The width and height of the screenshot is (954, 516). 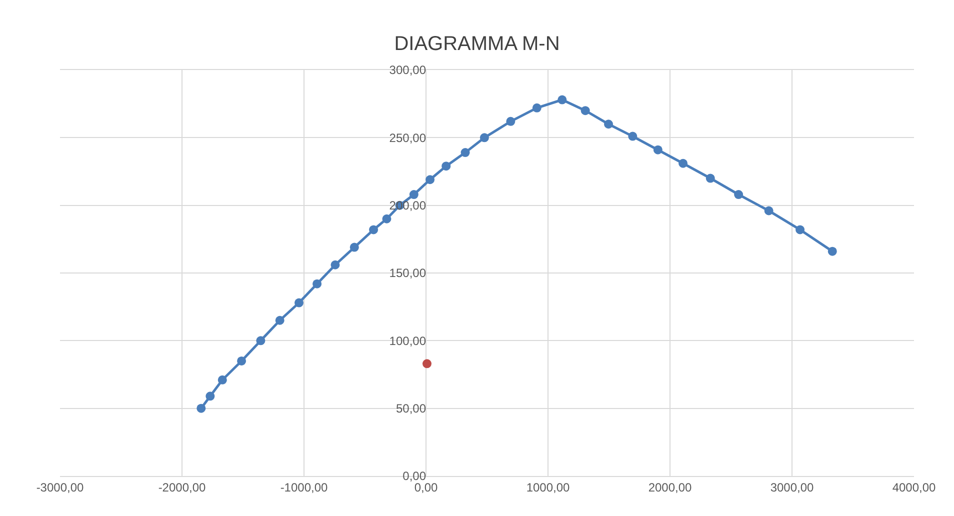 What do you see at coordinates (477, 44) in the screenshot?
I see `chart-title: DIAGRAMMA M-N` at bounding box center [477, 44].